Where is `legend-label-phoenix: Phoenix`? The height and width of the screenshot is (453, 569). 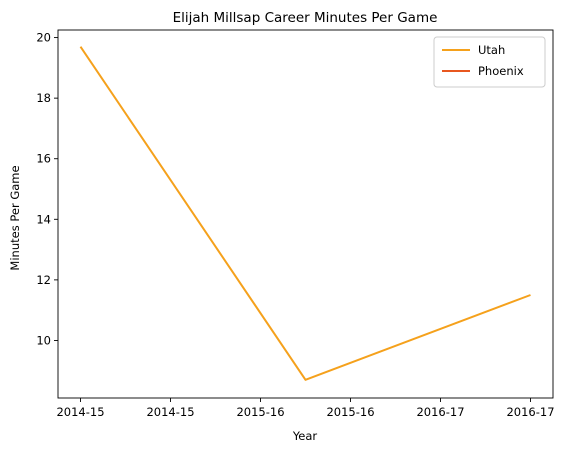 legend-label-phoenix: Phoenix is located at coordinates (501, 71).